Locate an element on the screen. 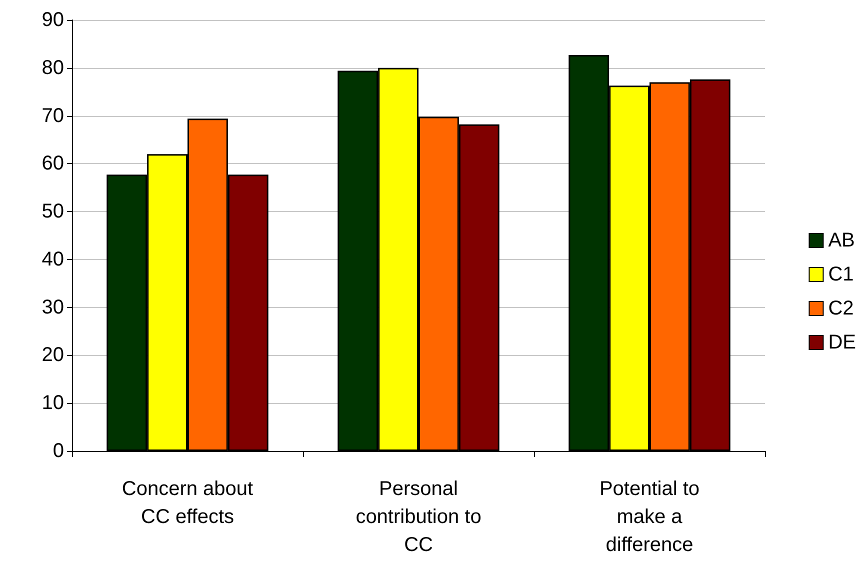 The height and width of the screenshot is (583, 865). y-tick-label: 0 is located at coordinates (58, 451).